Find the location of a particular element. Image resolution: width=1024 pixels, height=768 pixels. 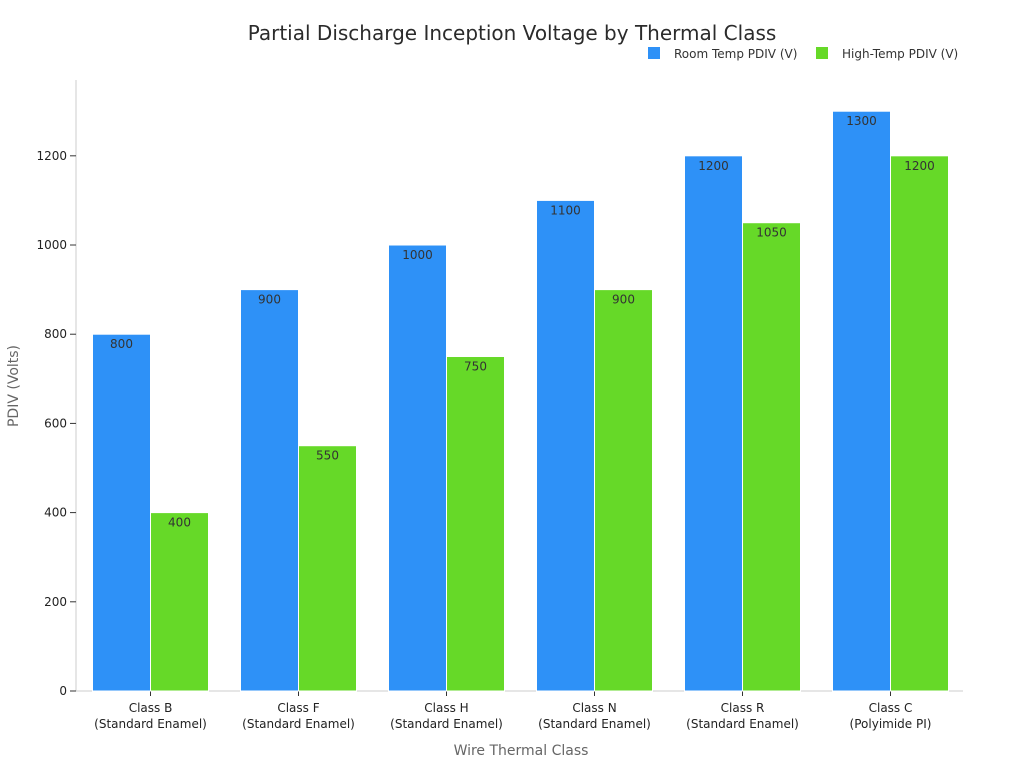

bar-value-label: 750 is located at coordinates (475, 367).